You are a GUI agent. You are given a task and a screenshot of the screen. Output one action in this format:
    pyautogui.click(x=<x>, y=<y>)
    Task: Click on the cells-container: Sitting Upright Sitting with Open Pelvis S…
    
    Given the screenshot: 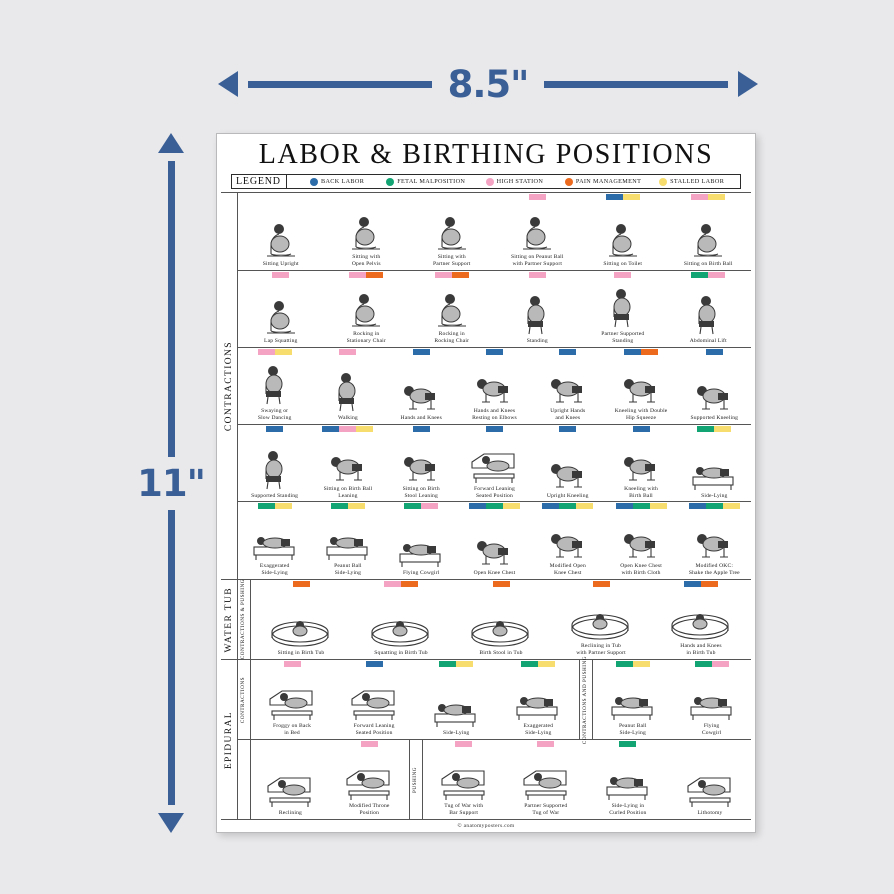 What is the action you would take?
    pyautogui.click(x=494, y=231)
    